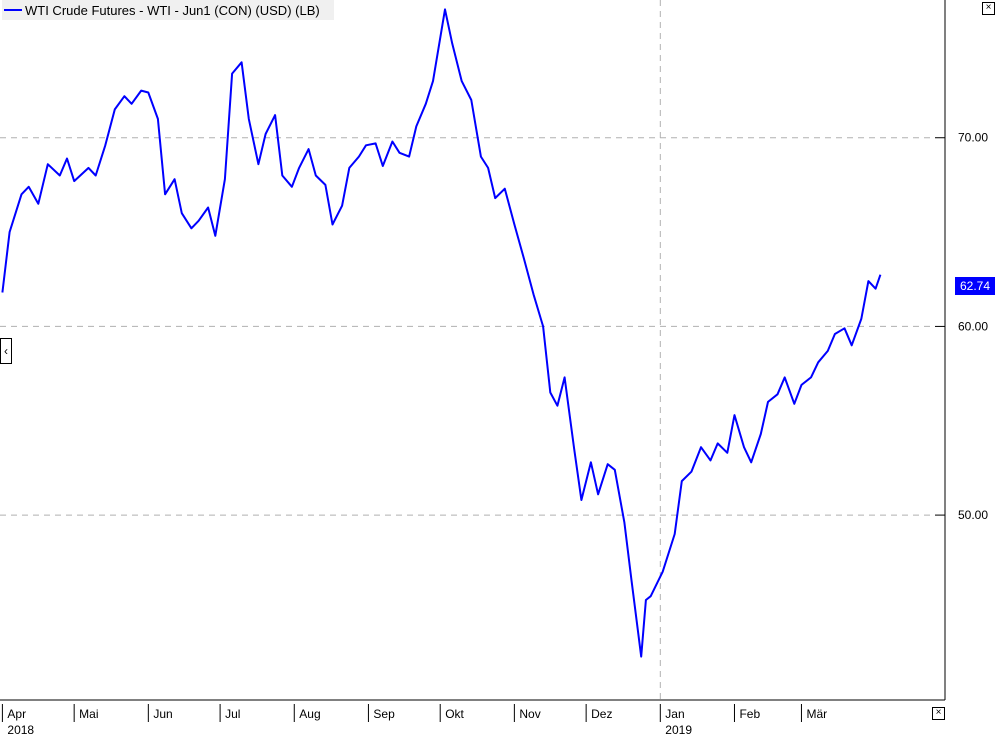 Image resolution: width=1000 pixels, height=738 pixels. I want to click on scroll-left-icon: ‹, so click(6, 351).